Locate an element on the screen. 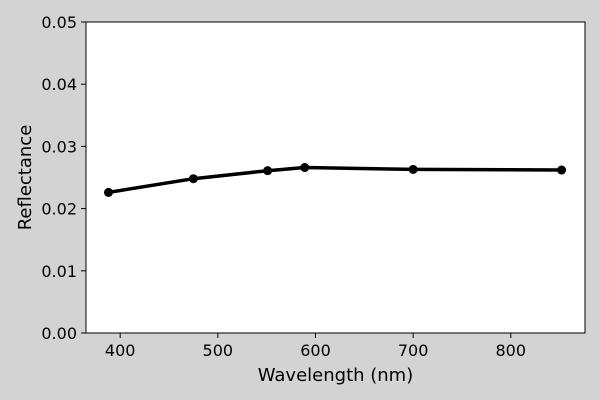 This screenshot has height=400, width=600. y-axis-title: Reflectance is located at coordinates (25, 178).